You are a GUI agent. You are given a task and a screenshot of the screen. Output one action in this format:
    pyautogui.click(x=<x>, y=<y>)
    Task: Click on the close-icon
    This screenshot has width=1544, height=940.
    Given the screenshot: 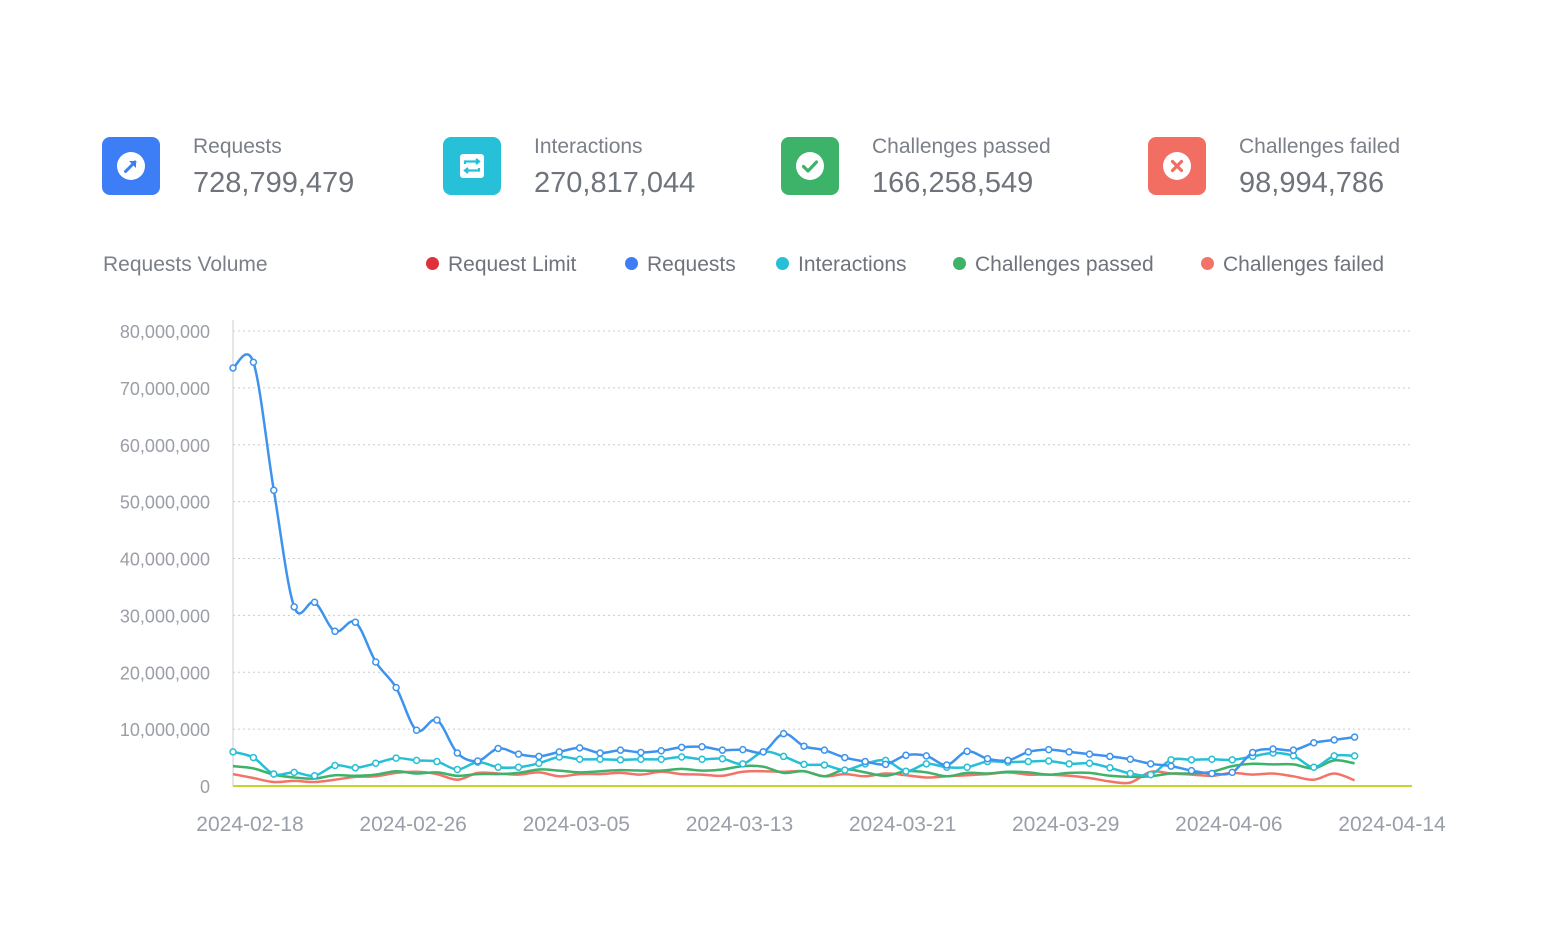 What is the action you would take?
    pyautogui.click(x=1177, y=166)
    